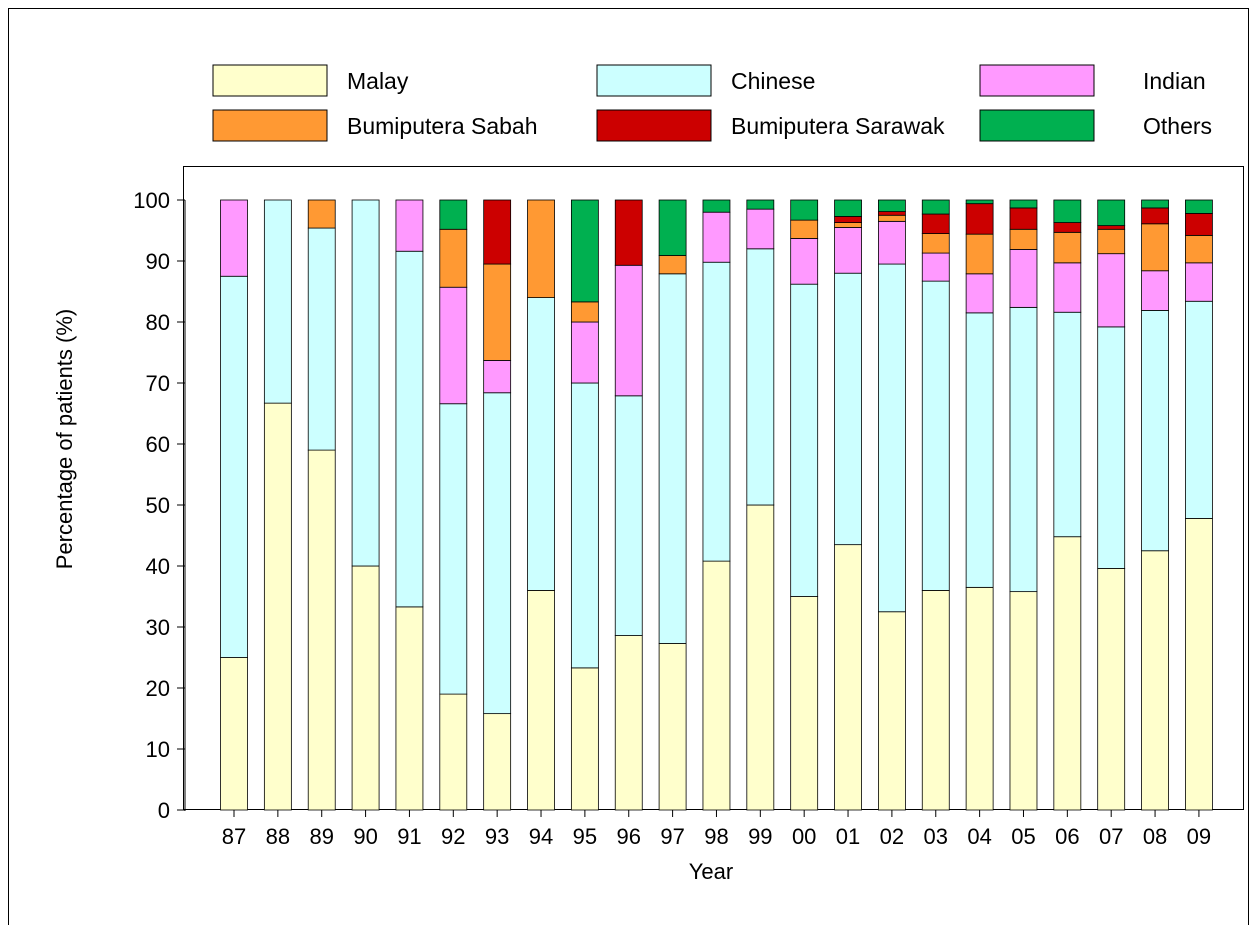 The width and height of the screenshot is (1257, 930). Describe the element at coordinates (164, 810) in the screenshot. I see `y-tick-label: 0` at that location.